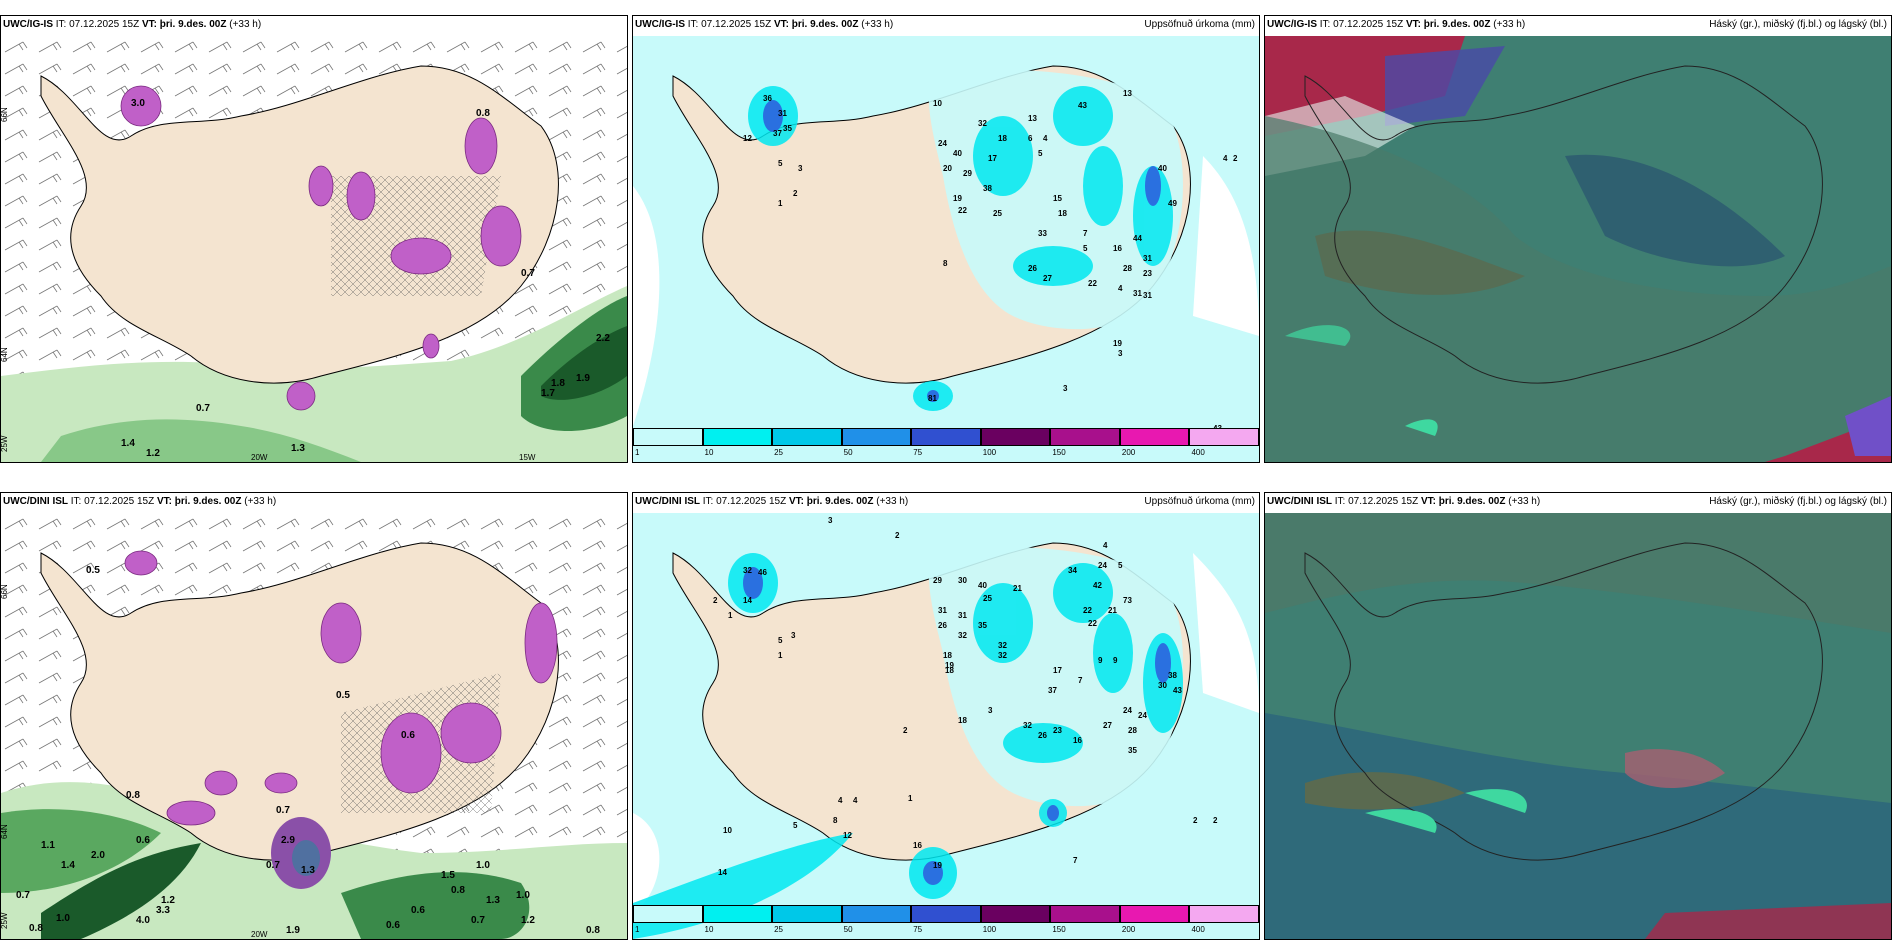 The height and width of the screenshot is (950, 1900). What do you see at coordinates (1057, 730) in the screenshot?
I see `value-label: 23` at bounding box center [1057, 730].